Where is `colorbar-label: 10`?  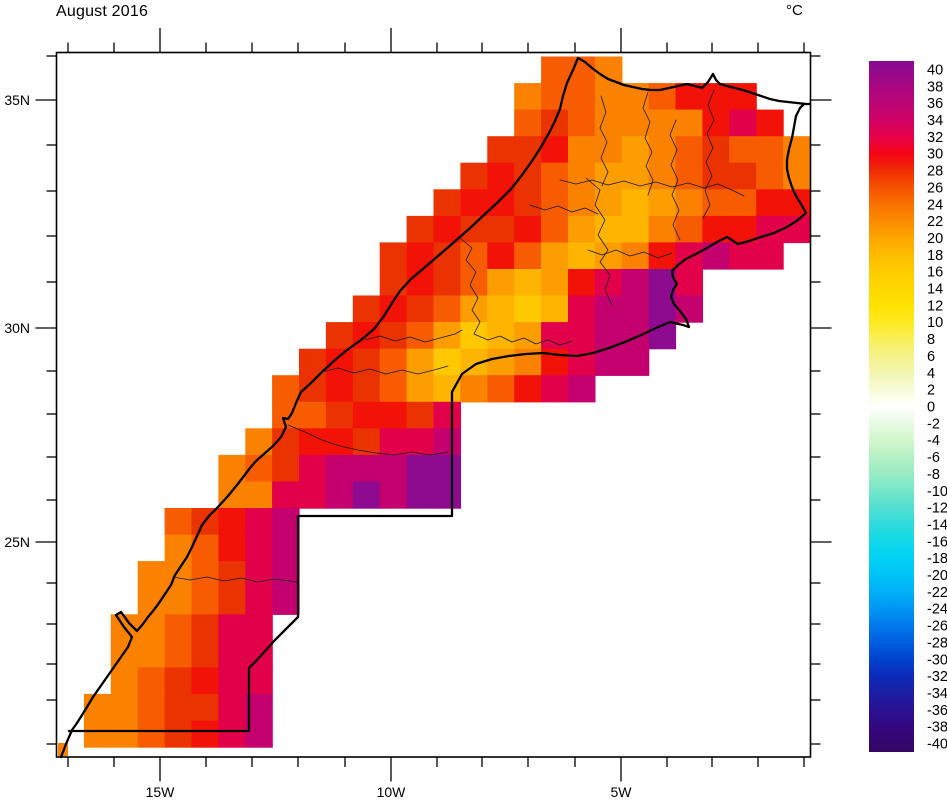
colorbar-label: 10 is located at coordinates (935, 323).